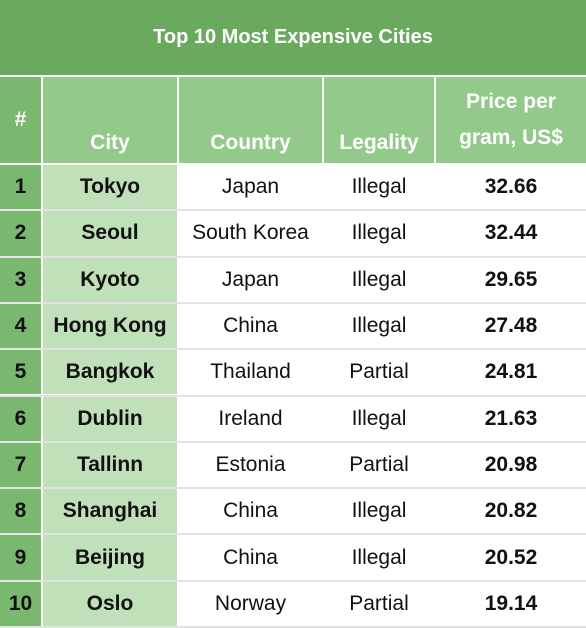  I want to click on cell-rank: 10, so click(20, 603).